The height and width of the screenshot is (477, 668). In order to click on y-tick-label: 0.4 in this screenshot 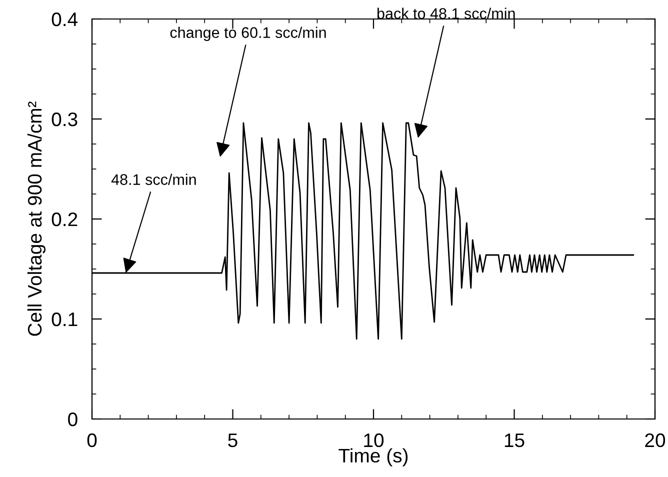, I will do `click(65, 19)`.